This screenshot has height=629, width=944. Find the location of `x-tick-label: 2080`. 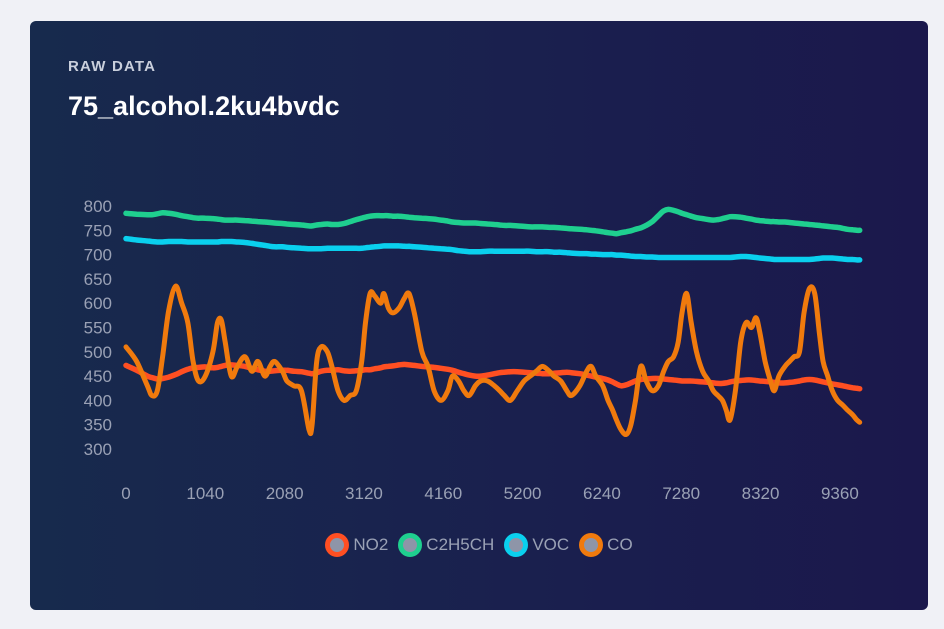

x-tick-label: 2080 is located at coordinates (285, 493).